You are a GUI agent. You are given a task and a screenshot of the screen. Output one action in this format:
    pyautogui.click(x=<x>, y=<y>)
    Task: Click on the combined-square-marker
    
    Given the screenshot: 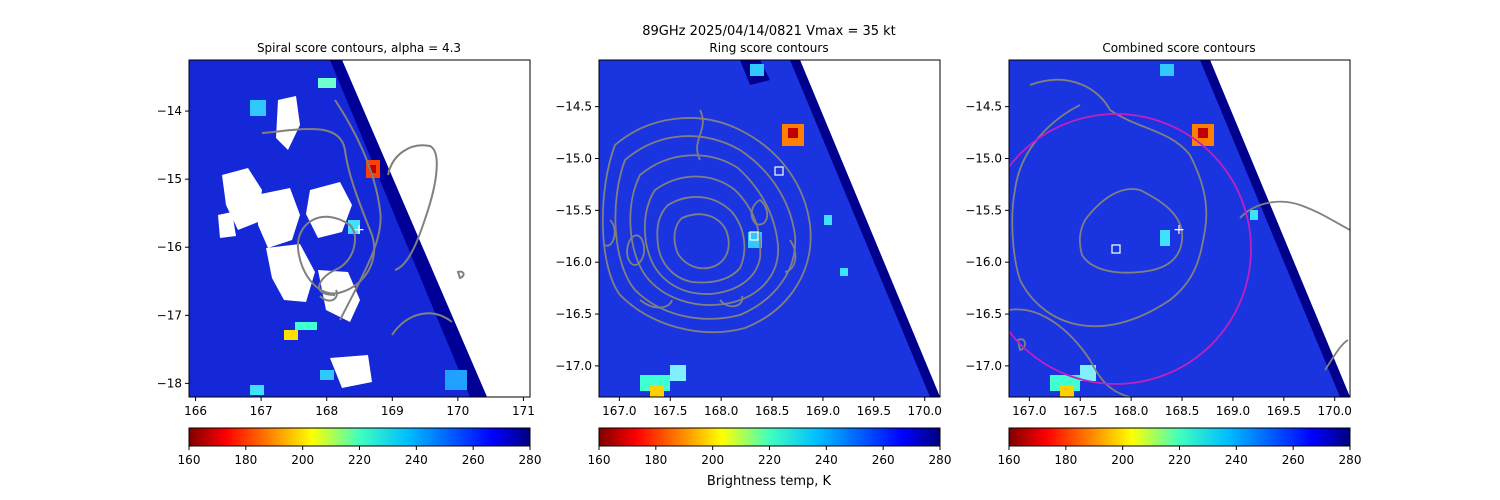 What is the action you would take?
    pyautogui.click(x=1116, y=249)
    